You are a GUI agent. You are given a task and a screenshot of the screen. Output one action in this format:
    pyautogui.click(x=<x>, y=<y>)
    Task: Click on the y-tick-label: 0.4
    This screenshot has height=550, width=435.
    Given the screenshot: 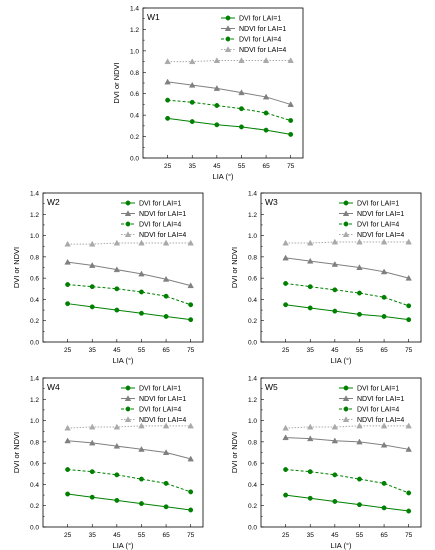 What is the action you would take?
    pyautogui.click(x=34, y=485)
    